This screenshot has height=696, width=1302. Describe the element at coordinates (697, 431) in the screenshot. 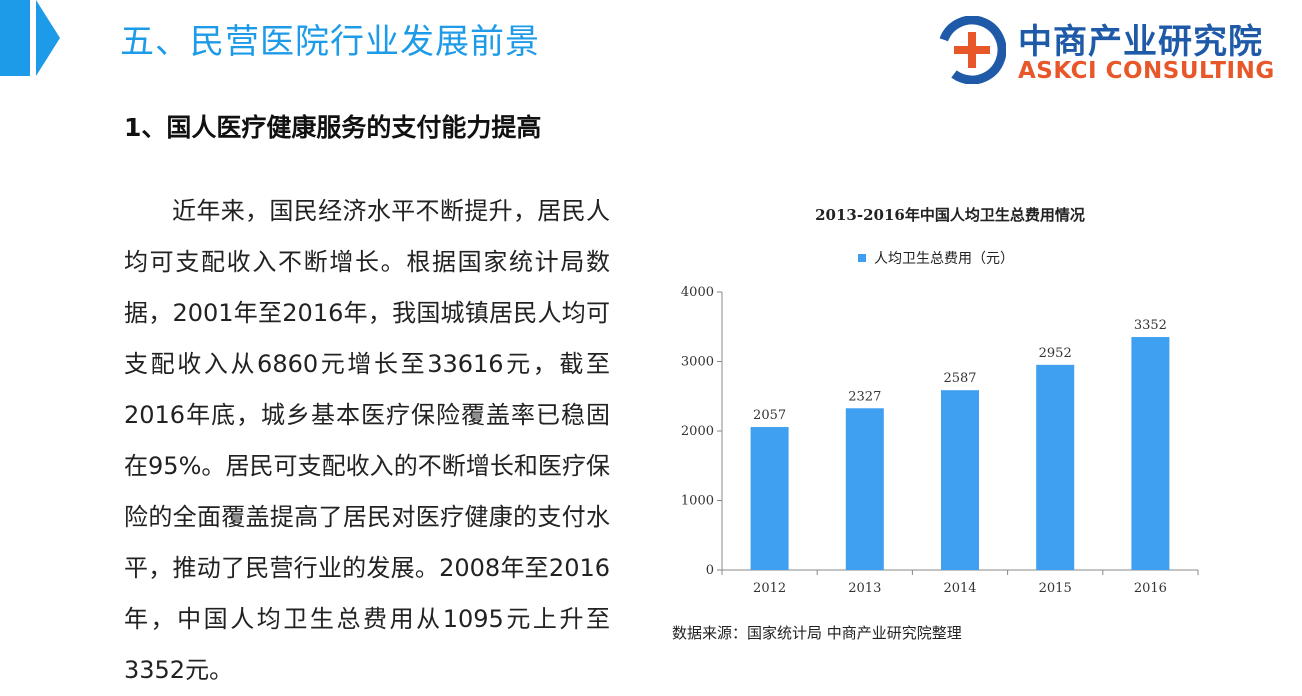

I see `y-tick-label: 2000` at that location.